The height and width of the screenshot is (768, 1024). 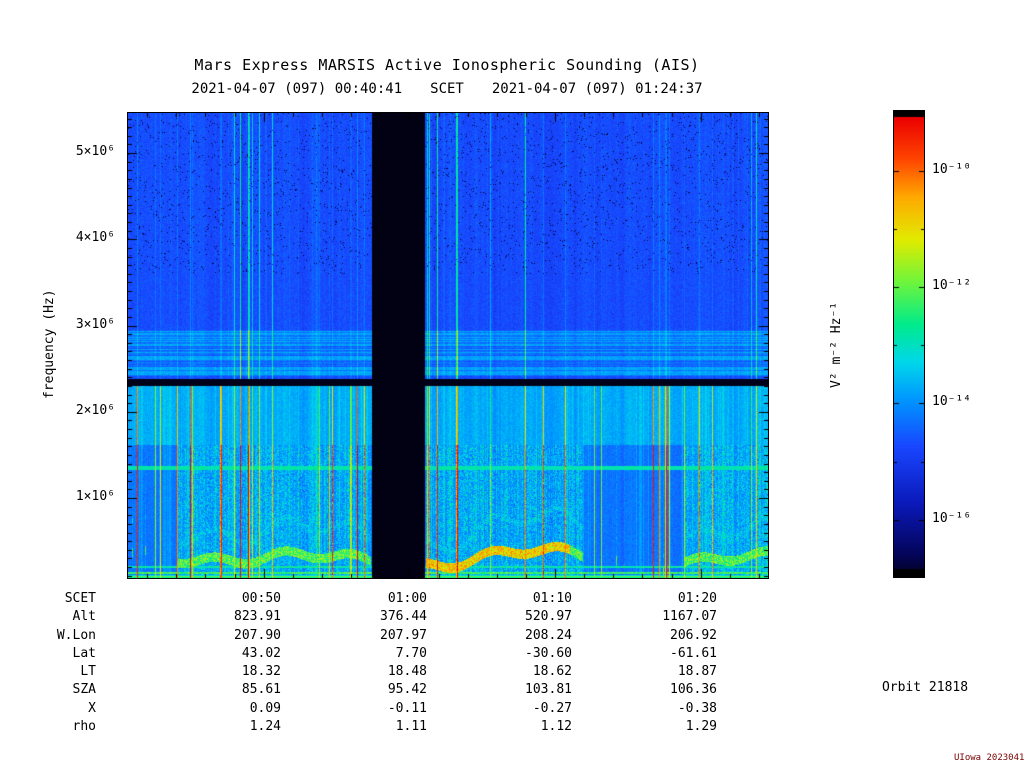 I want to click on ephemeris-value: 520.97, so click(x=548, y=617).